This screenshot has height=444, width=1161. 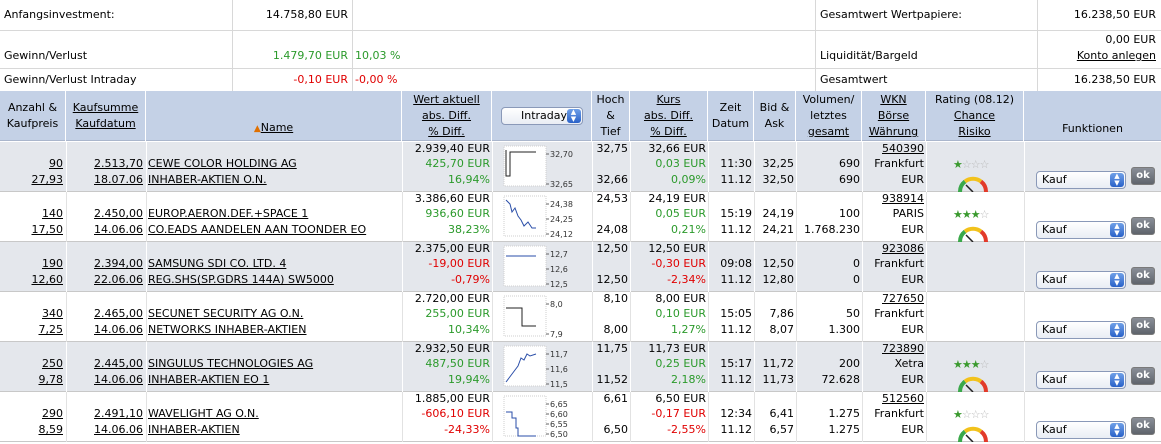 I want to click on qty-link: 140, so click(x=52, y=213).